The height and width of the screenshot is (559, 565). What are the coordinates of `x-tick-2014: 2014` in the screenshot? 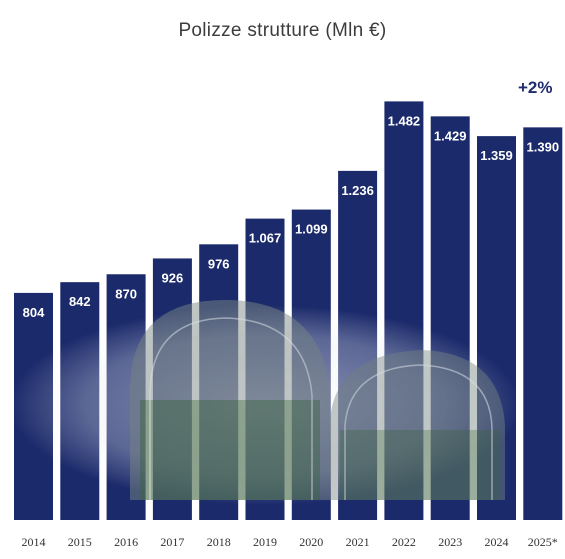 It's located at (34, 542).